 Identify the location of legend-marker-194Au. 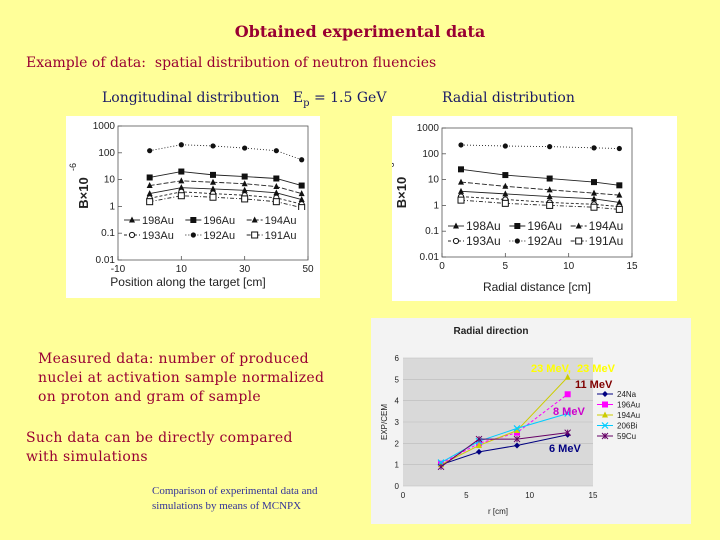
(605, 414).